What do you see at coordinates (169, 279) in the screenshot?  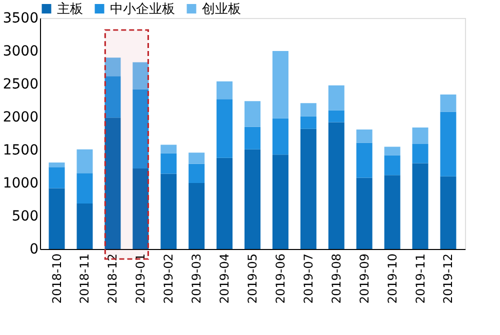 I see `x-tick-label: 2019-02` at bounding box center [169, 279].